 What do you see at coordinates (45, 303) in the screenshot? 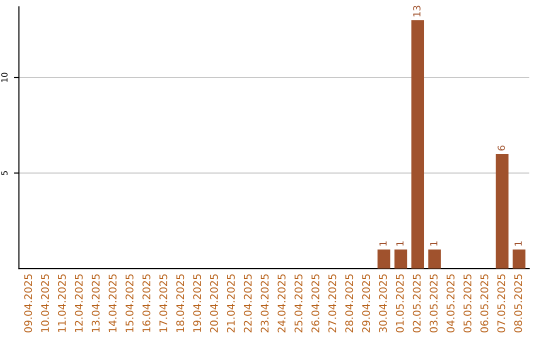
I see `x-tick-label: 10.04.2025` at bounding box center [45, 303].